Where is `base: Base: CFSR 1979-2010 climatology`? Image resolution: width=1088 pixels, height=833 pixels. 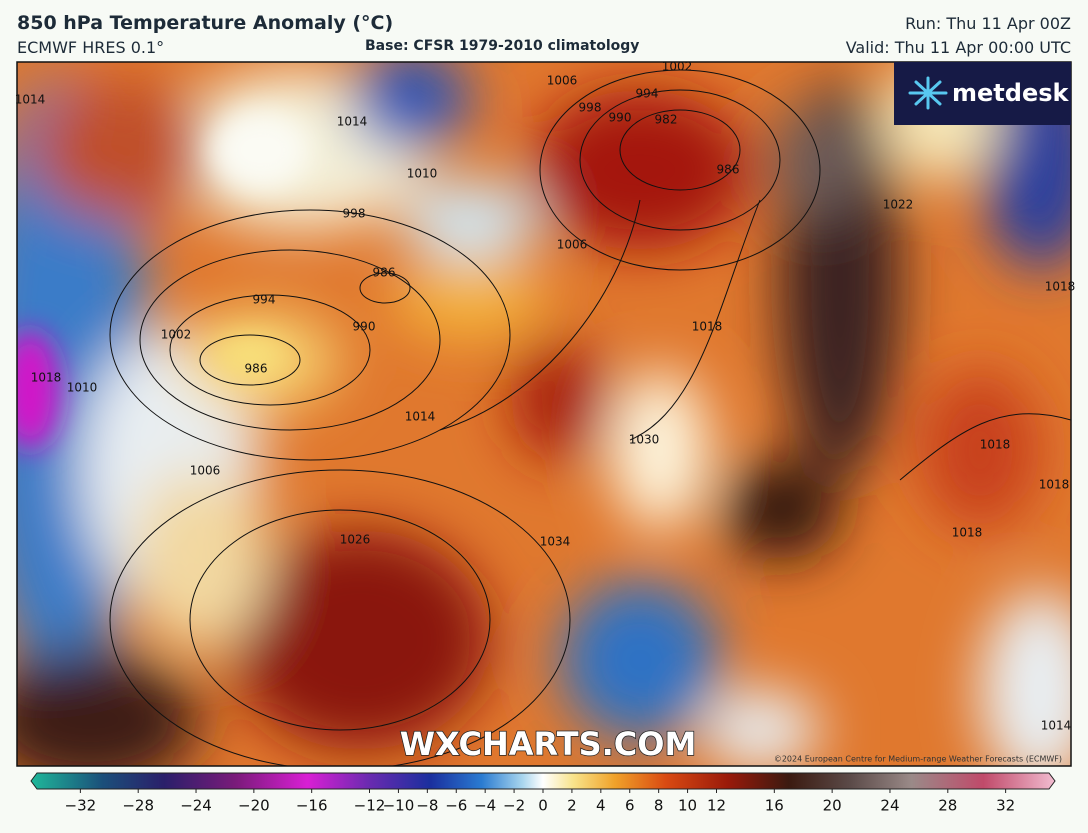
base: Base: CFSR 1979-2010 climatology is located at coordinates (502, 46).